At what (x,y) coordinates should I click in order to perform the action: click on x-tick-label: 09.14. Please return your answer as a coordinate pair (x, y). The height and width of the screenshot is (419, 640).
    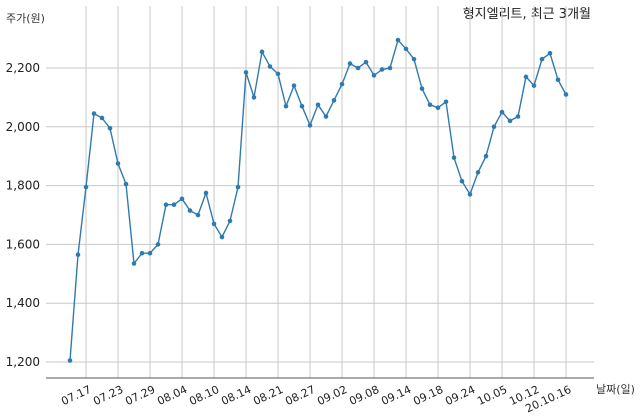
    Looking at the image, I should click on (396, 395).